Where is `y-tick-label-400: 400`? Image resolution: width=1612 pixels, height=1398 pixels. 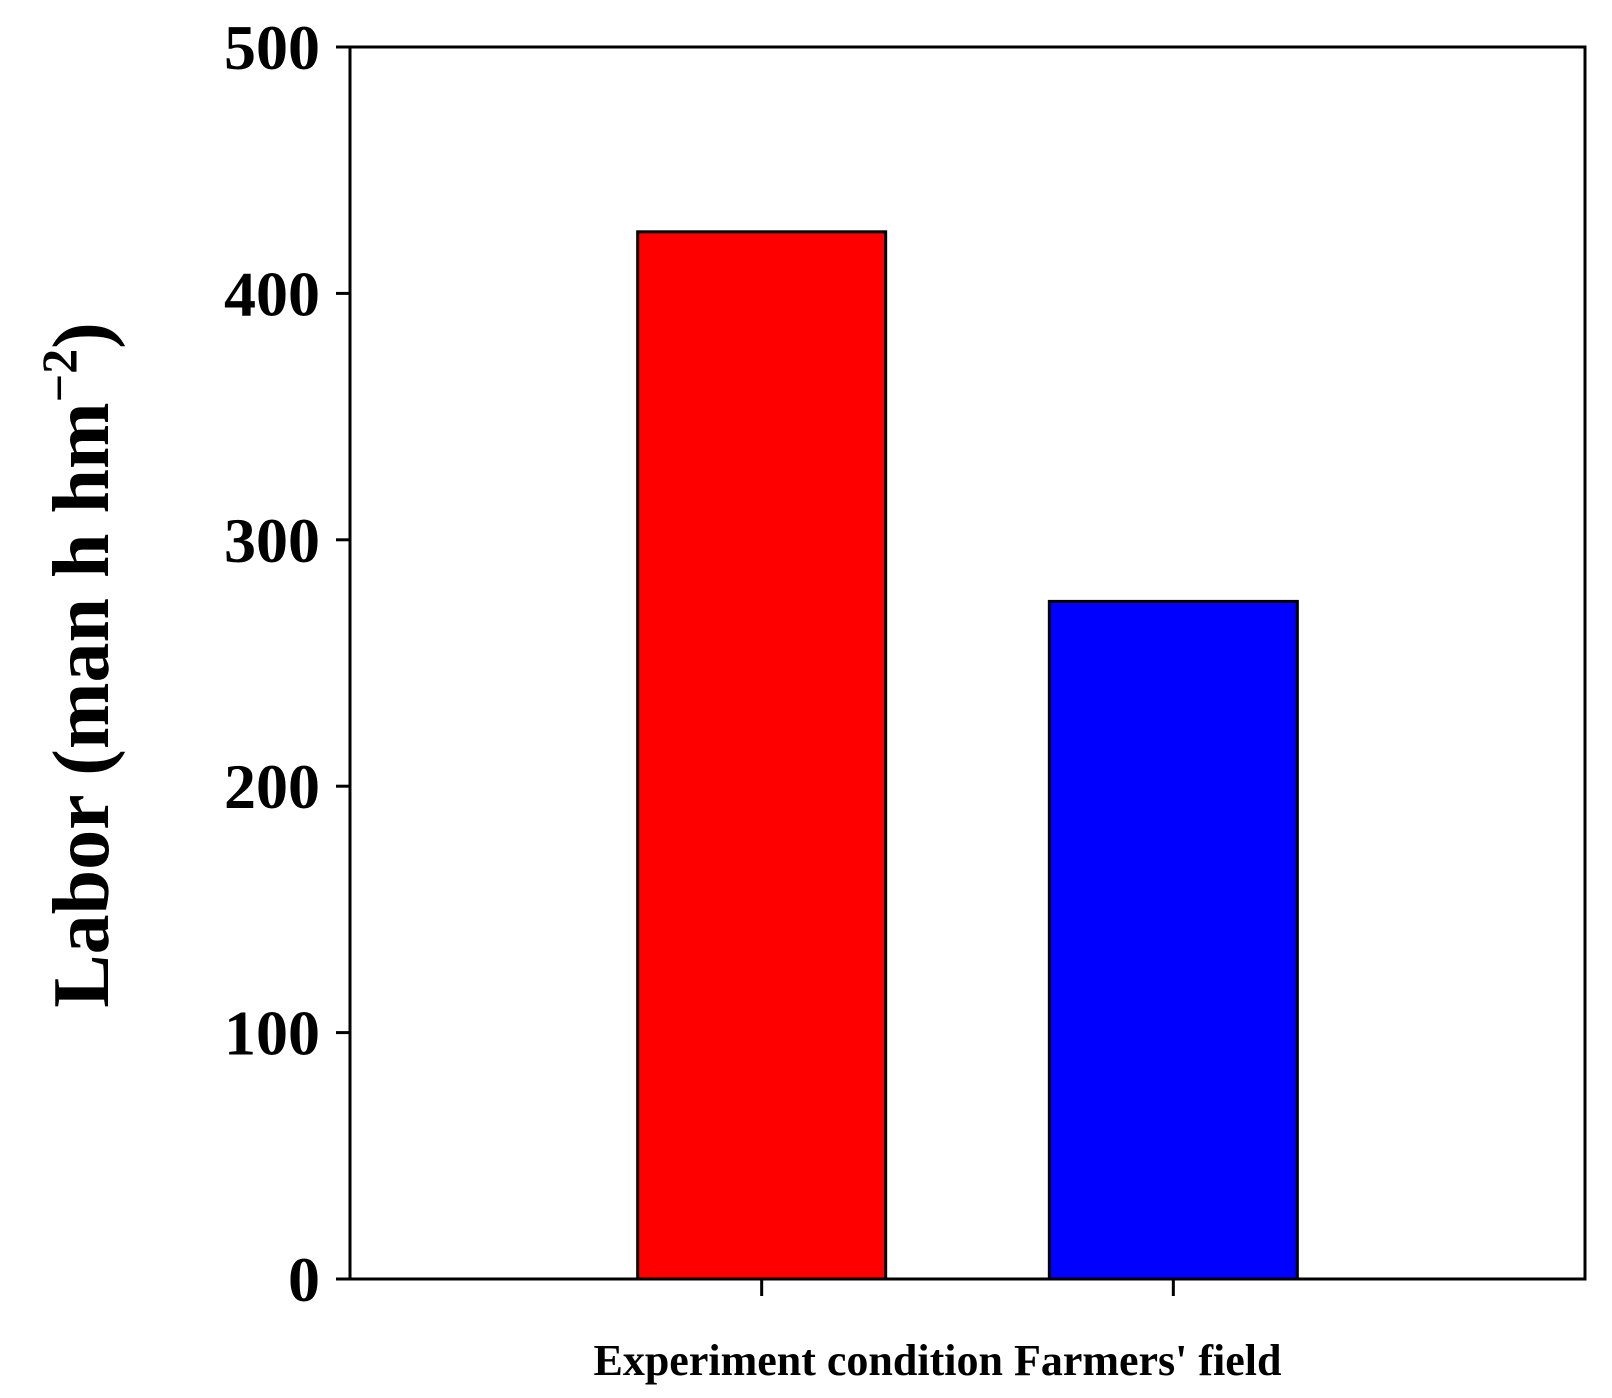 y-tick-label-400: 400 is located at coordinates (272, 293).